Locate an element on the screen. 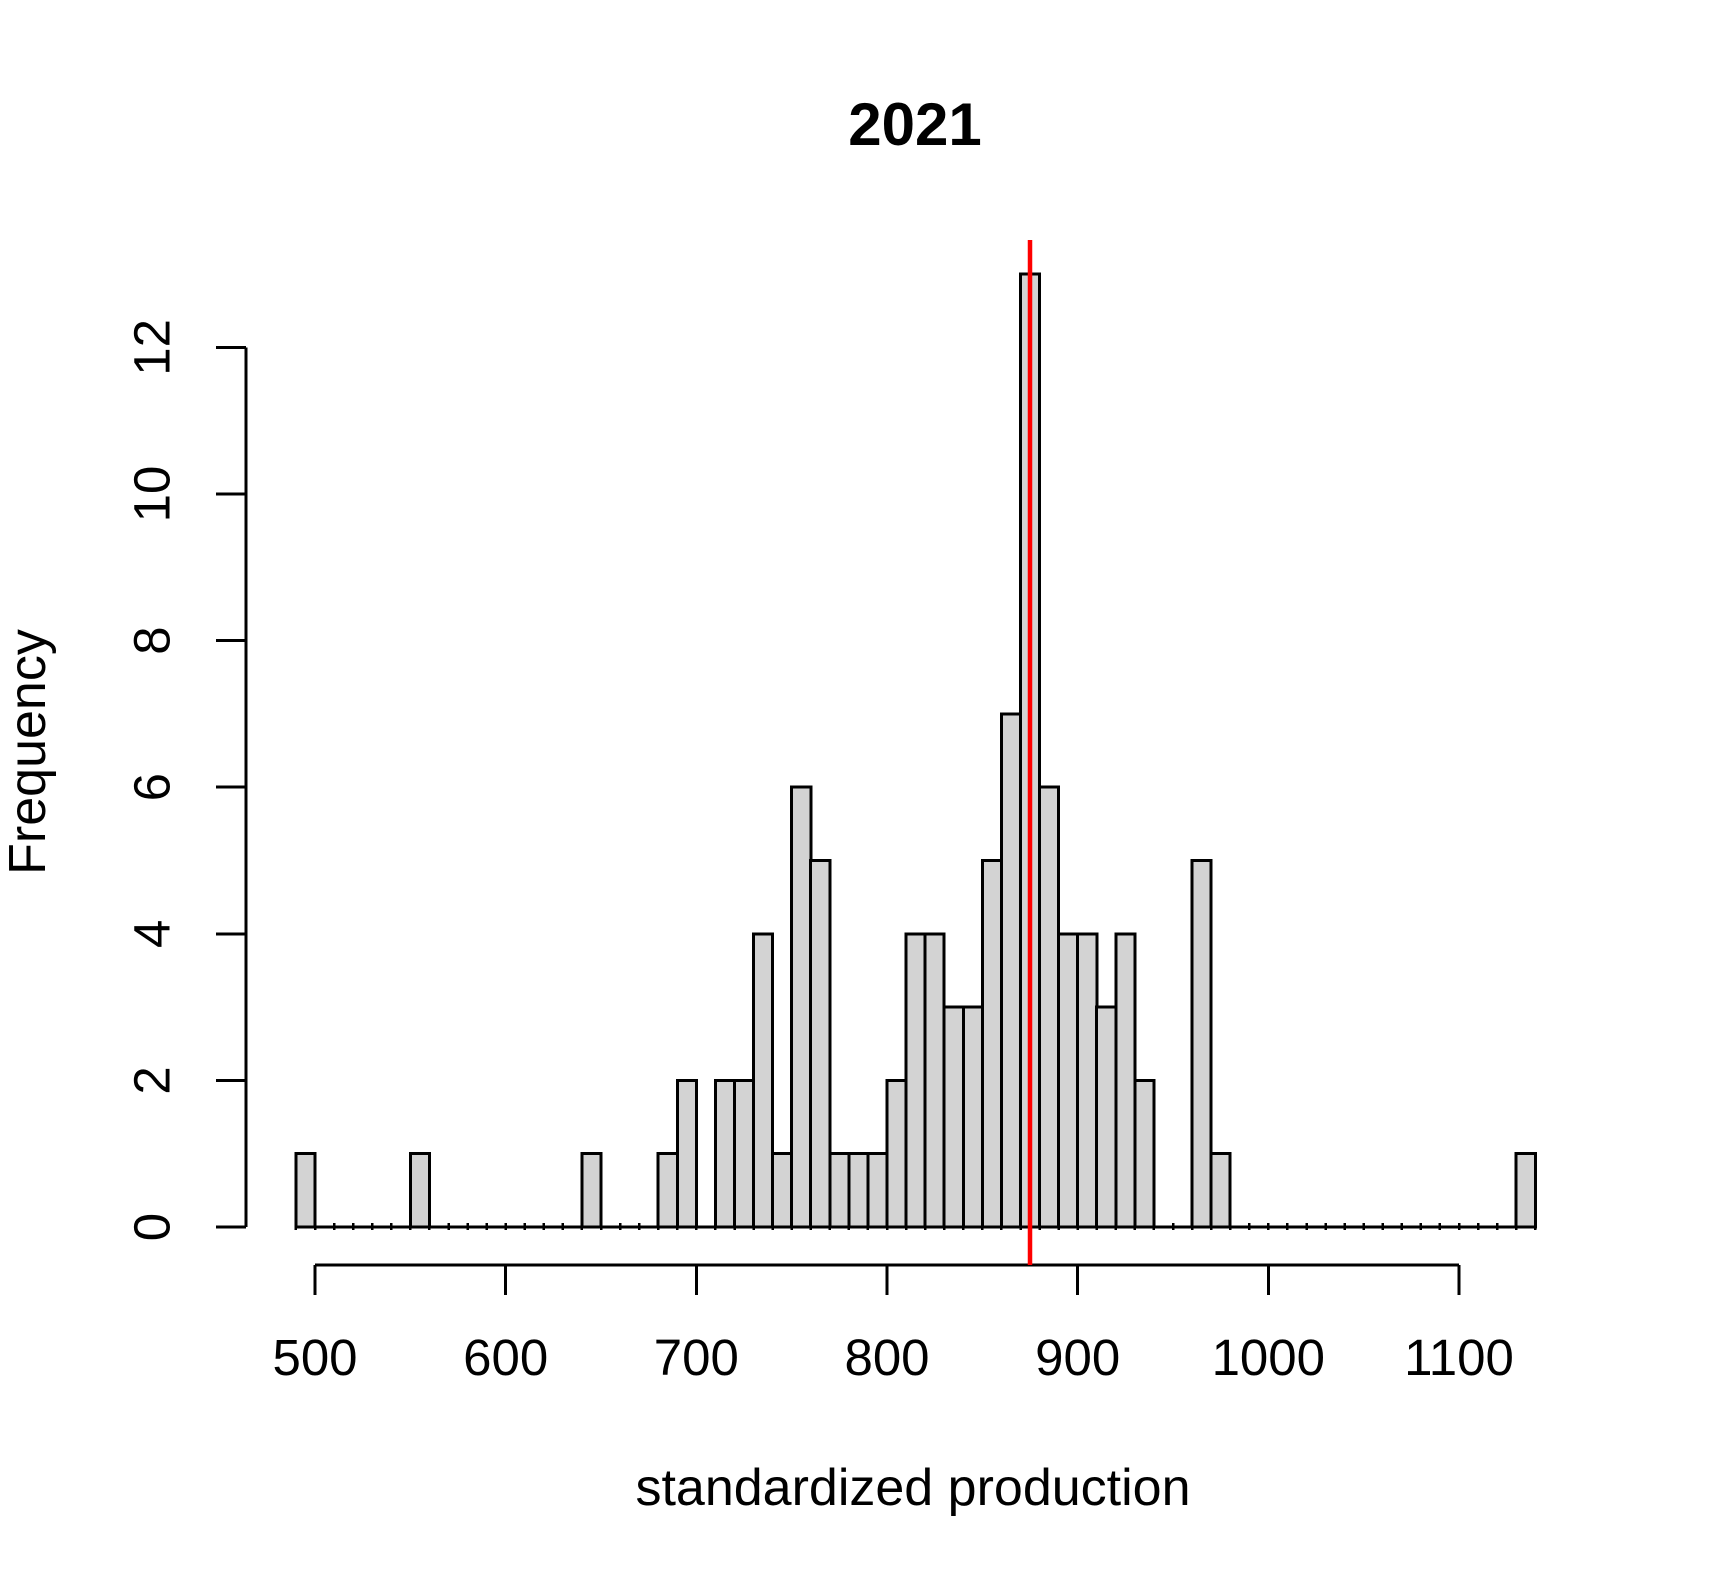  y-tick-label: 4 is located at coordinates (152, 934).